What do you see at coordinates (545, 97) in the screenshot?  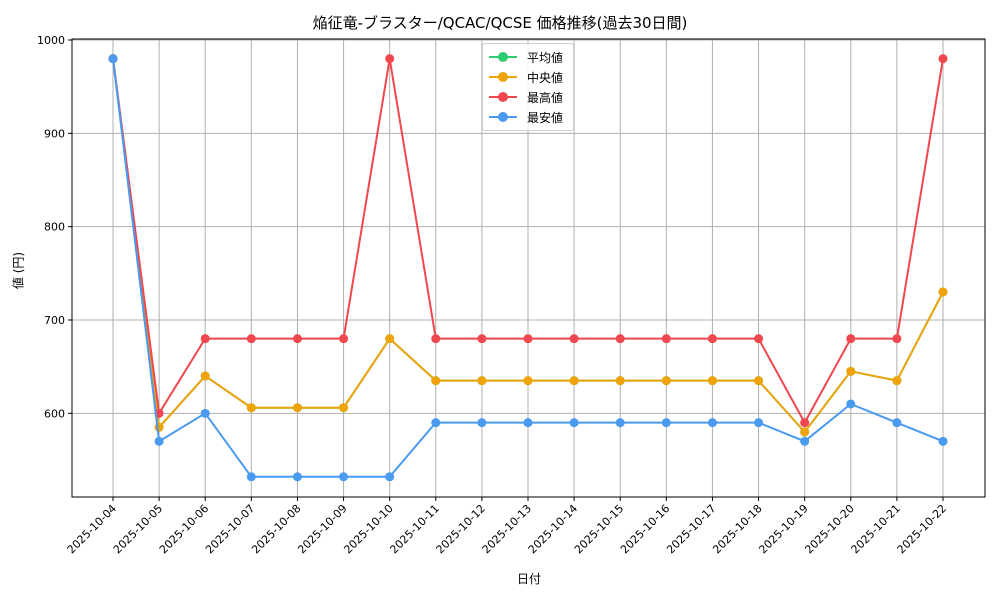 I see `legend-label: 最高値` at bounding box center [545, 97].